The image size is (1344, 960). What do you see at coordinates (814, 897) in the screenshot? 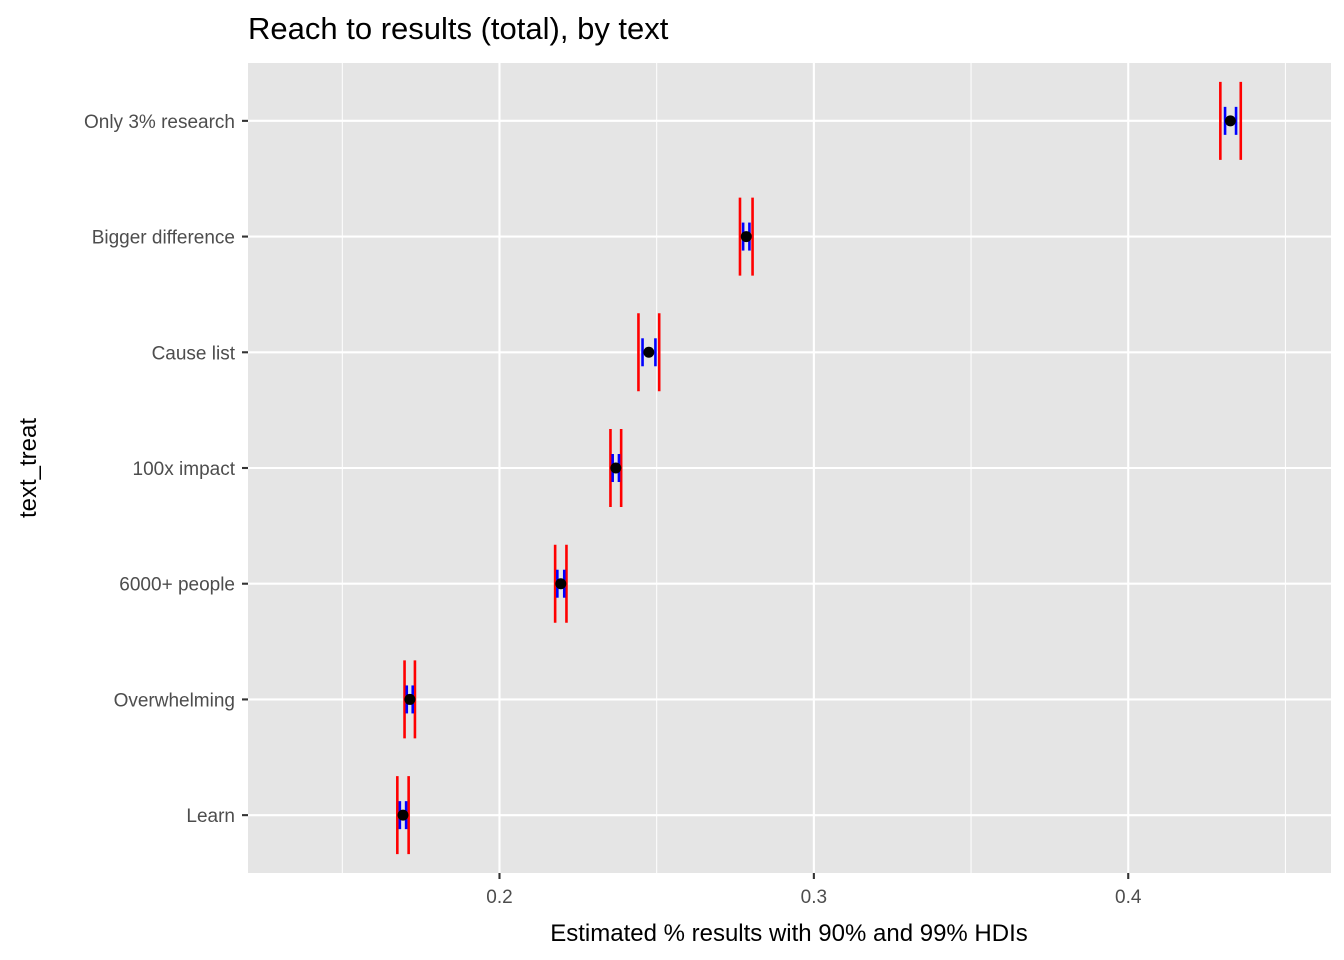
I see `x-tick-label: 0.3` at bounding box center [814, 897].